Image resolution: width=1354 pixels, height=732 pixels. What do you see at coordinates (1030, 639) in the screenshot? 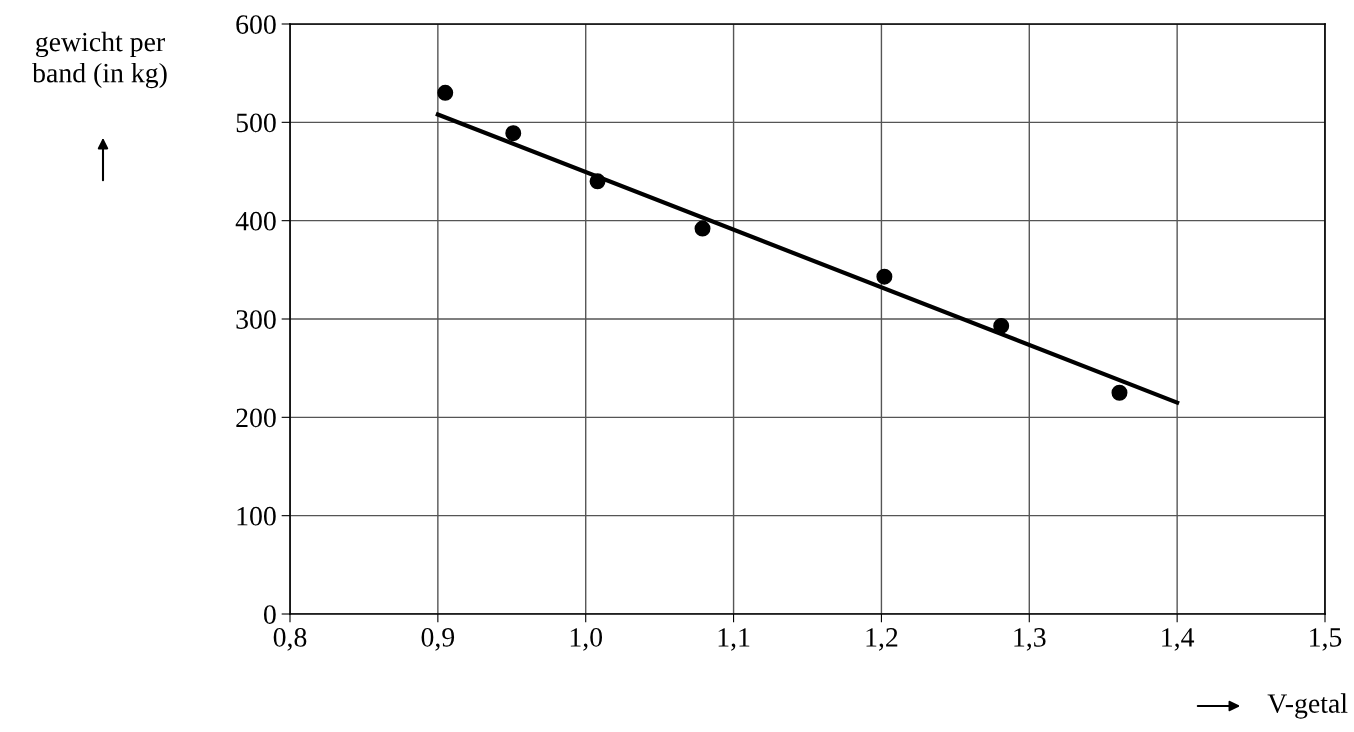
I see `x-tick-label: 1,3` at bounding box center [1030, 639].